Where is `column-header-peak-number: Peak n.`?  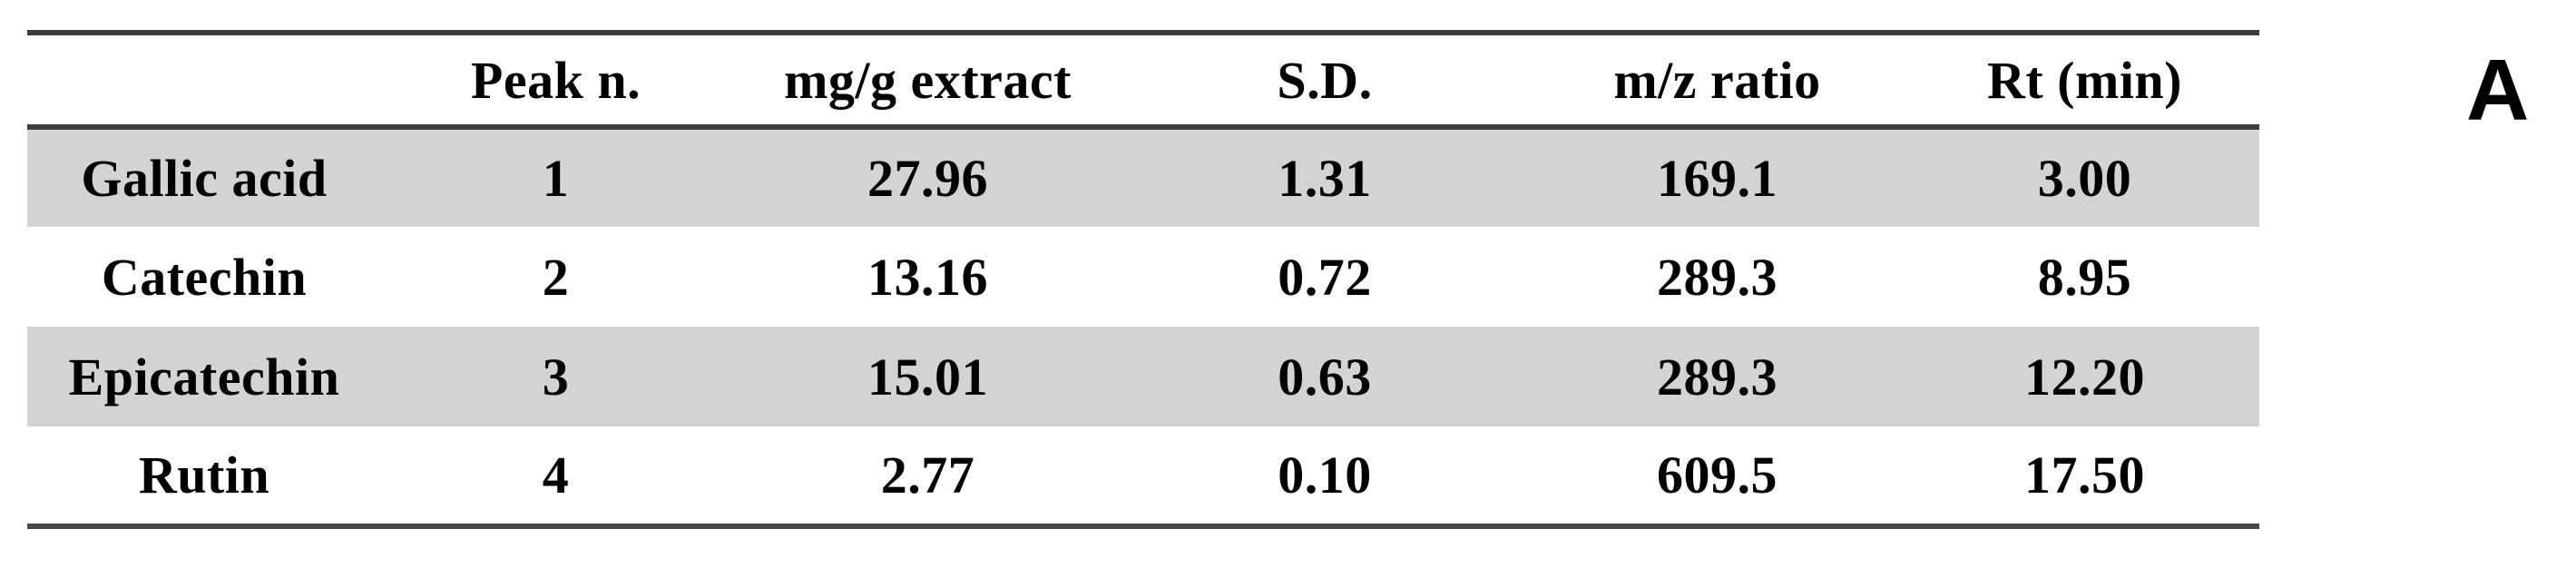 column-header-peak-number: Peak n. is located at coordinates (556, 80).